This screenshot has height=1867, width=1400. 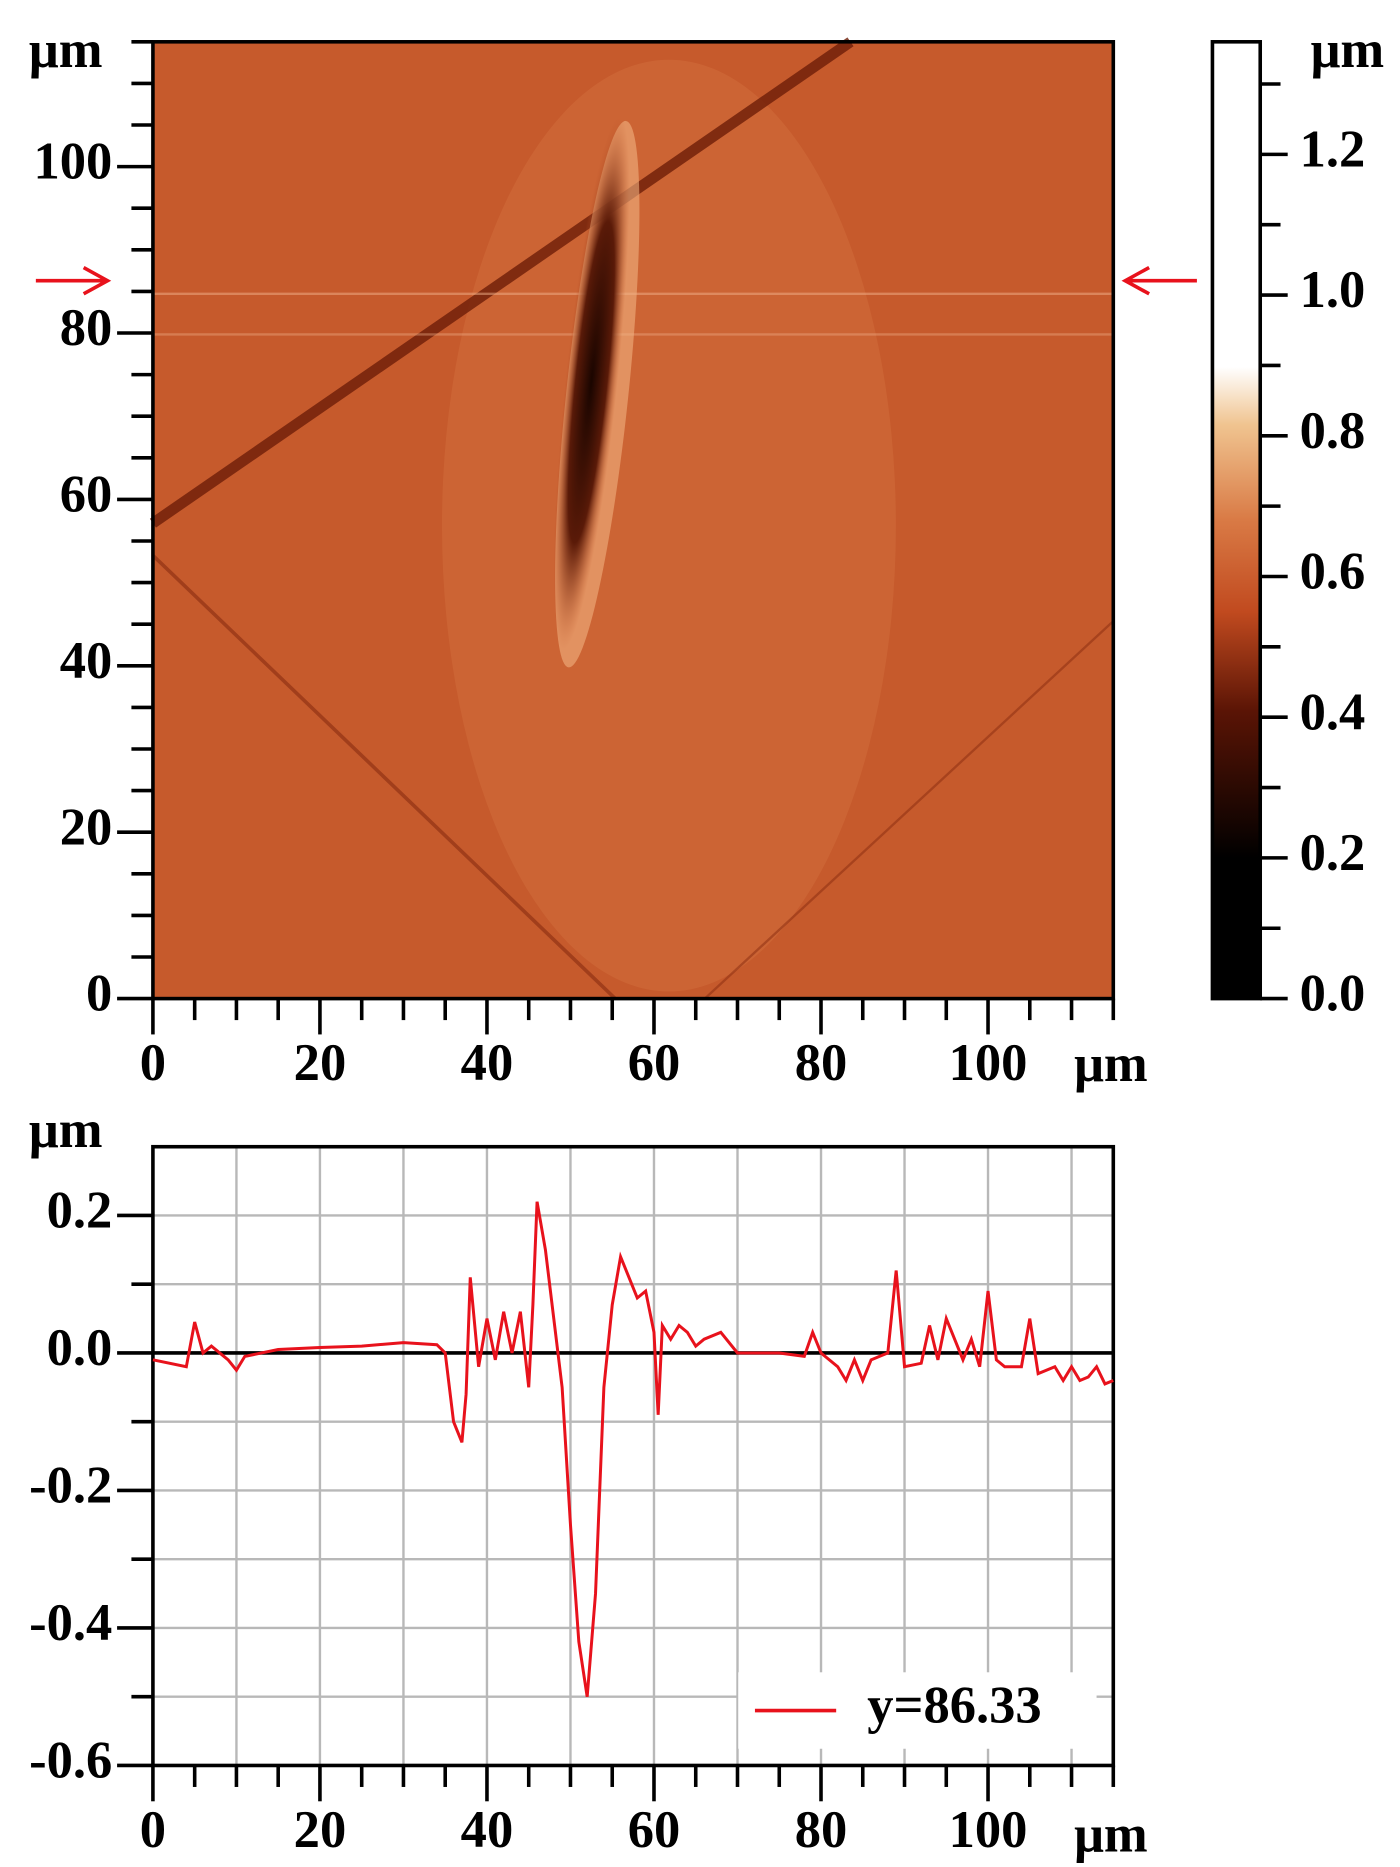 What do you see at coordinates (1348, 50) in the screenshot?
I see `colorbar-label: μm` at bounding box center [1348, 50].